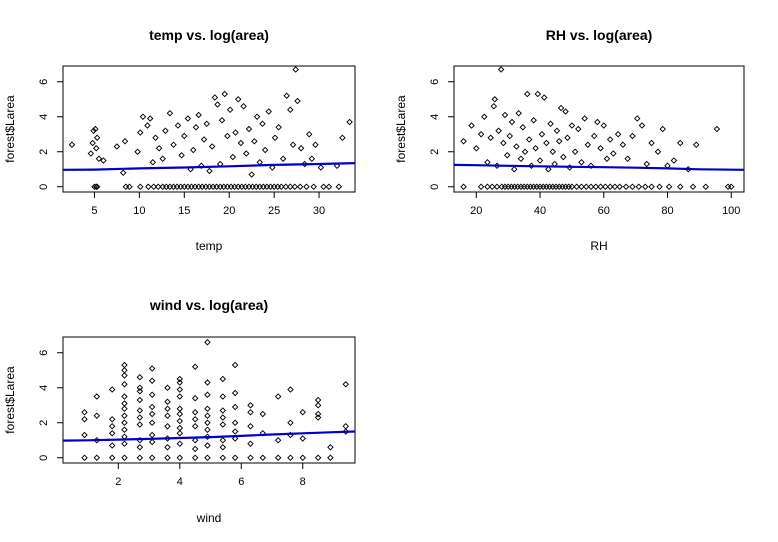 The image size is (778, 542). I want to click on chart-title: temp vs. log(area), so click(209, 35).